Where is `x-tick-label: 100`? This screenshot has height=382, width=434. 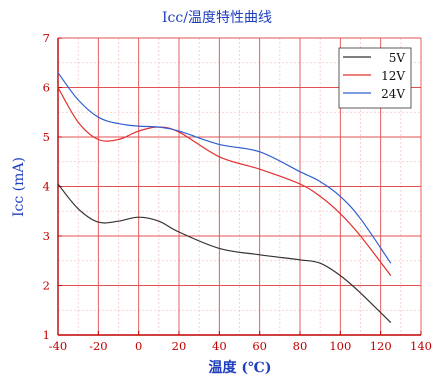 x-tick-label: 100 is located at coordinates (340, 346).